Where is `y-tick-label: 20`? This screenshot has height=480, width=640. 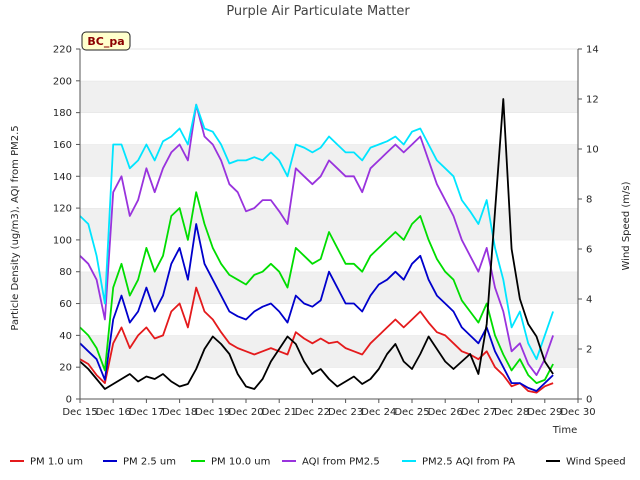 y-tick-label: 20 is located at coordinates (65, 368).